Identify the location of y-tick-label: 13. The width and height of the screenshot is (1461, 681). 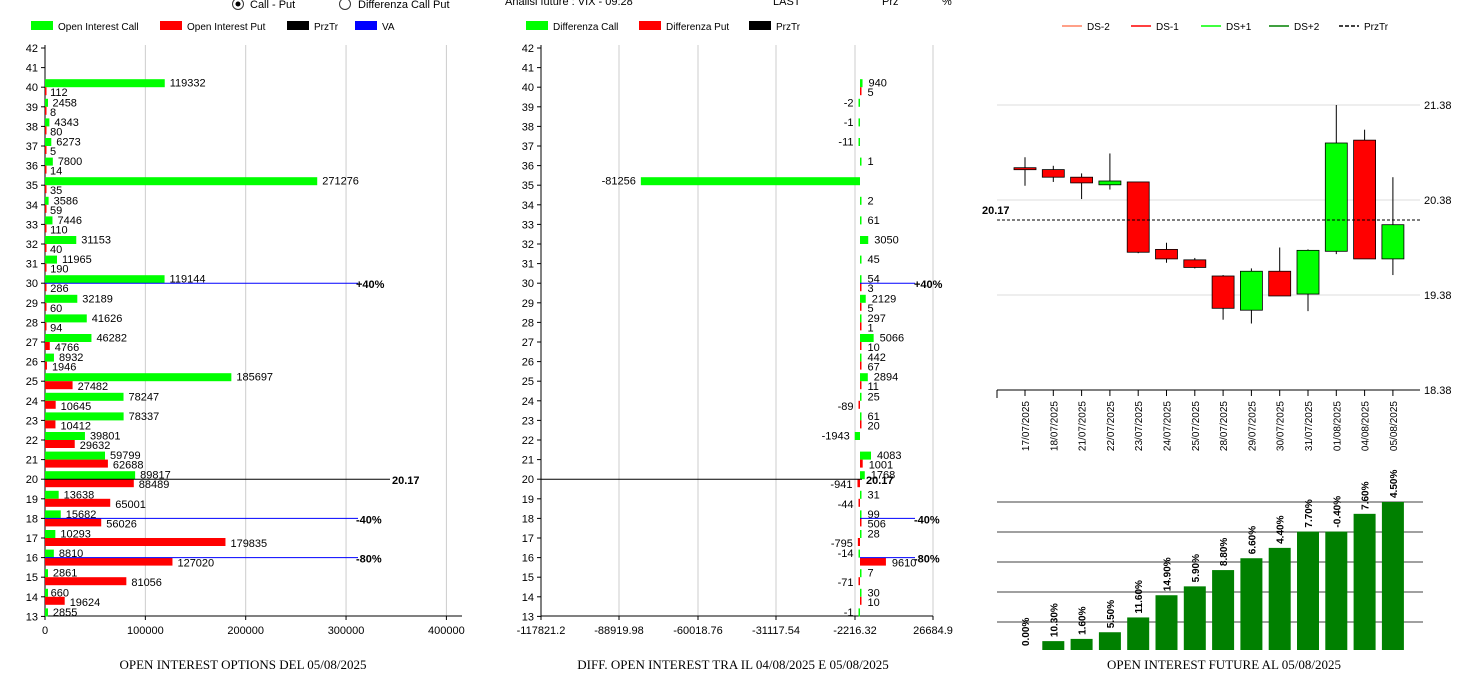
(528, 617).